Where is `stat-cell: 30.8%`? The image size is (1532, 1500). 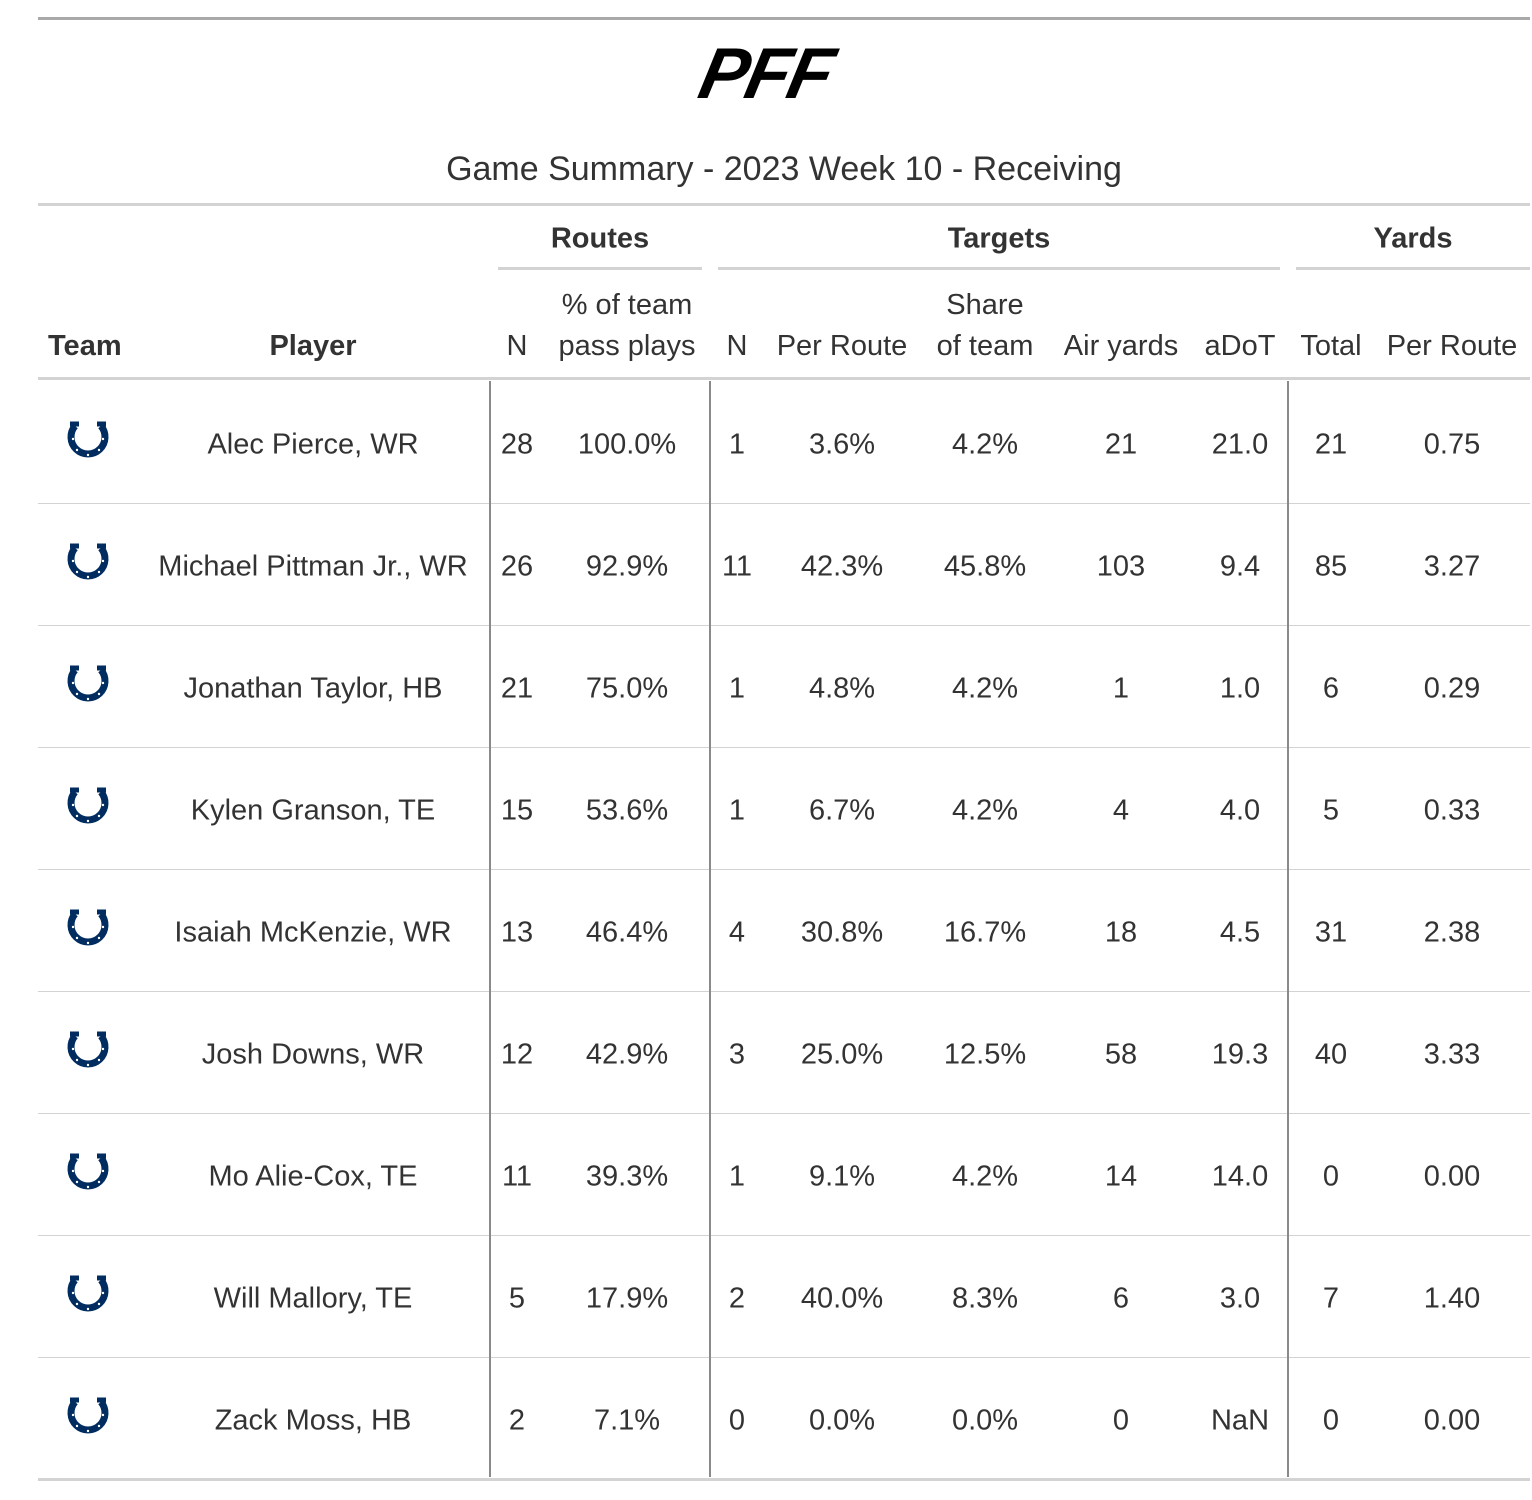 stat-cell: 30.8% is located at coordinates (842, 932).